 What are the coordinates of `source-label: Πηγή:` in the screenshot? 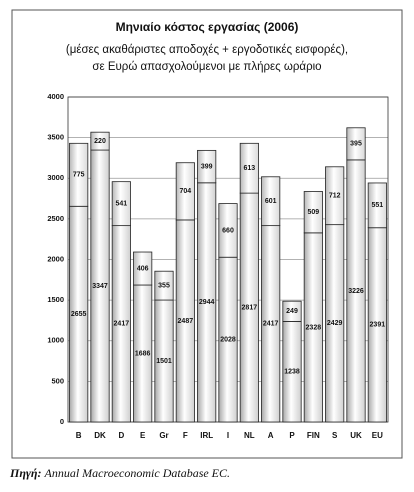 It's located at (25, 473).